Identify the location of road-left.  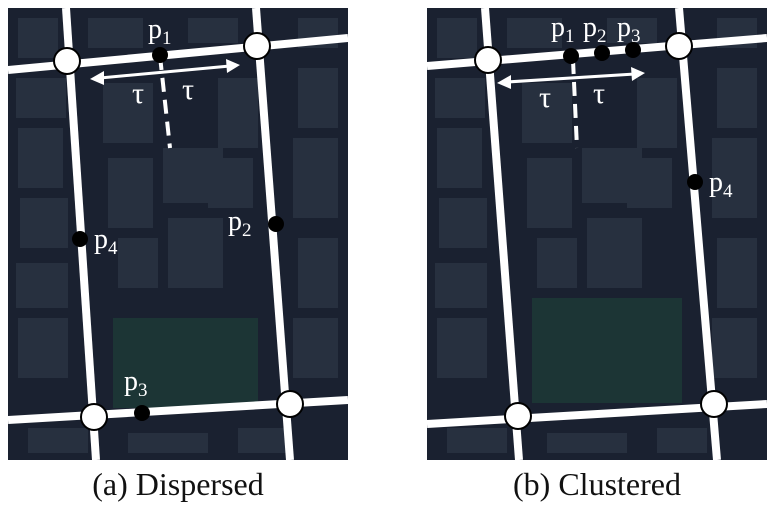
(502, 234).